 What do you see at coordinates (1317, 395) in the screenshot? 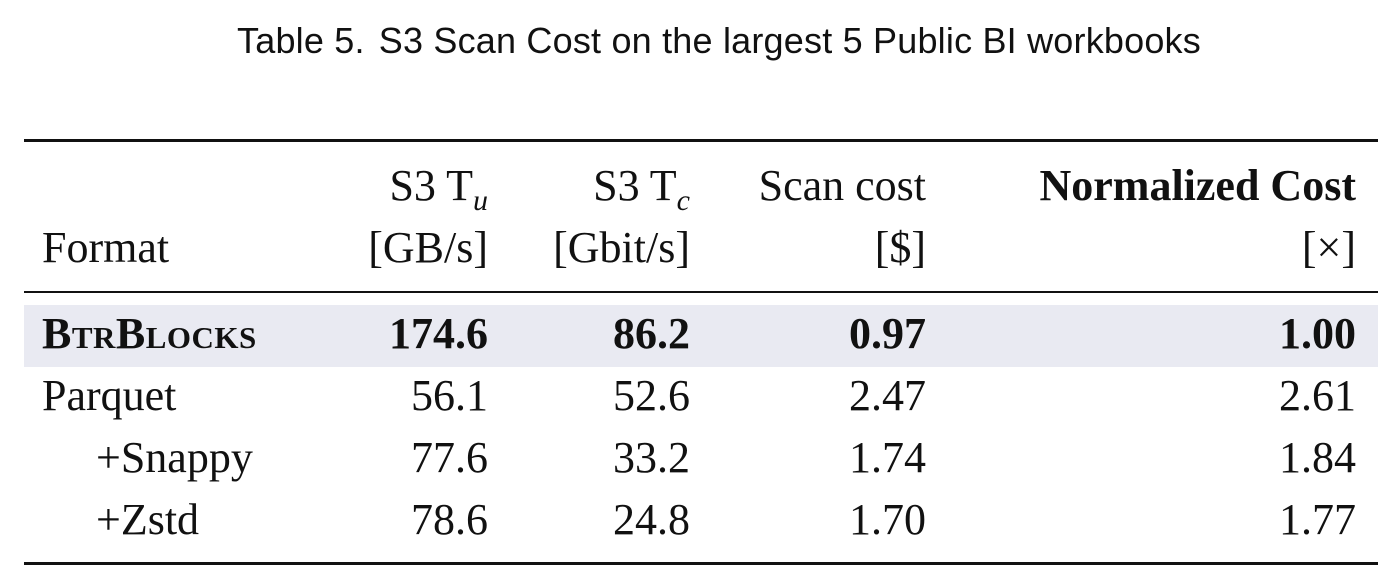
I see `row-parquet-normalized: 2.61` at bounding box center [1317, 395].